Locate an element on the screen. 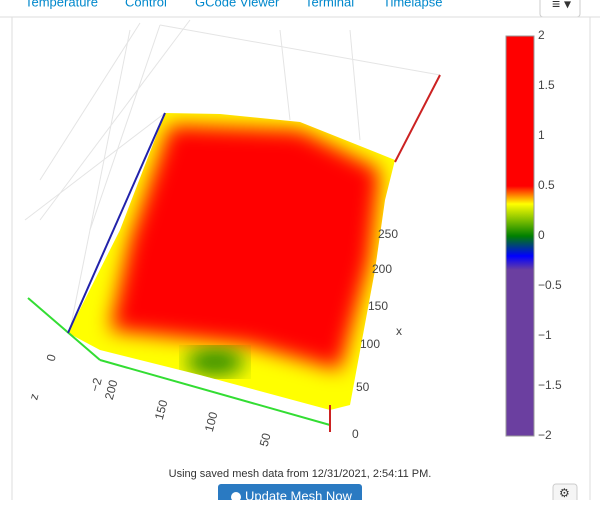 This screenshot has width=600, height=505. y-tick-label: 150 is located at coordinates (161, 409).